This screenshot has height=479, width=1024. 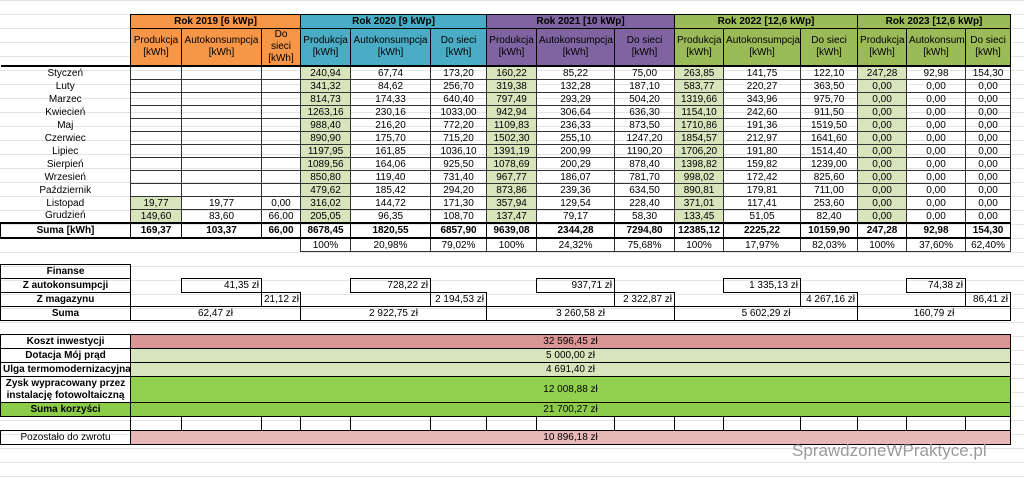 What do you see at coordinates (576, 112) in the screenshot?
I see `autoconsumption-value: 306,64` at bounding box center [576, 112].